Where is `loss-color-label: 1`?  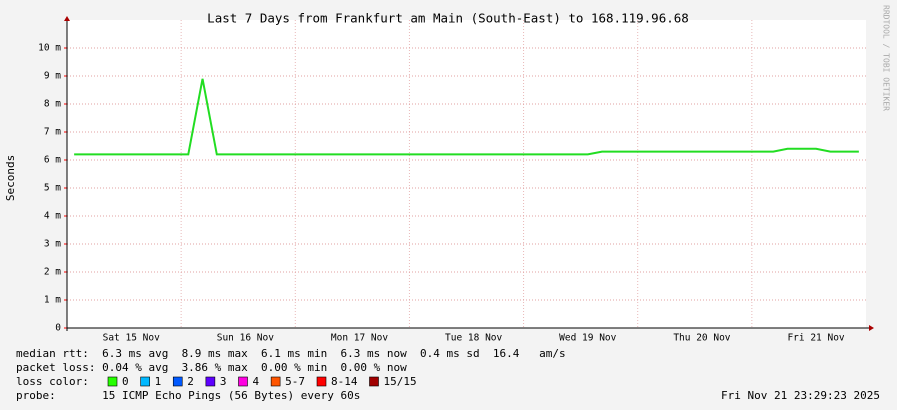 loss-color-label: 1 is located at coordinates (158, 381).